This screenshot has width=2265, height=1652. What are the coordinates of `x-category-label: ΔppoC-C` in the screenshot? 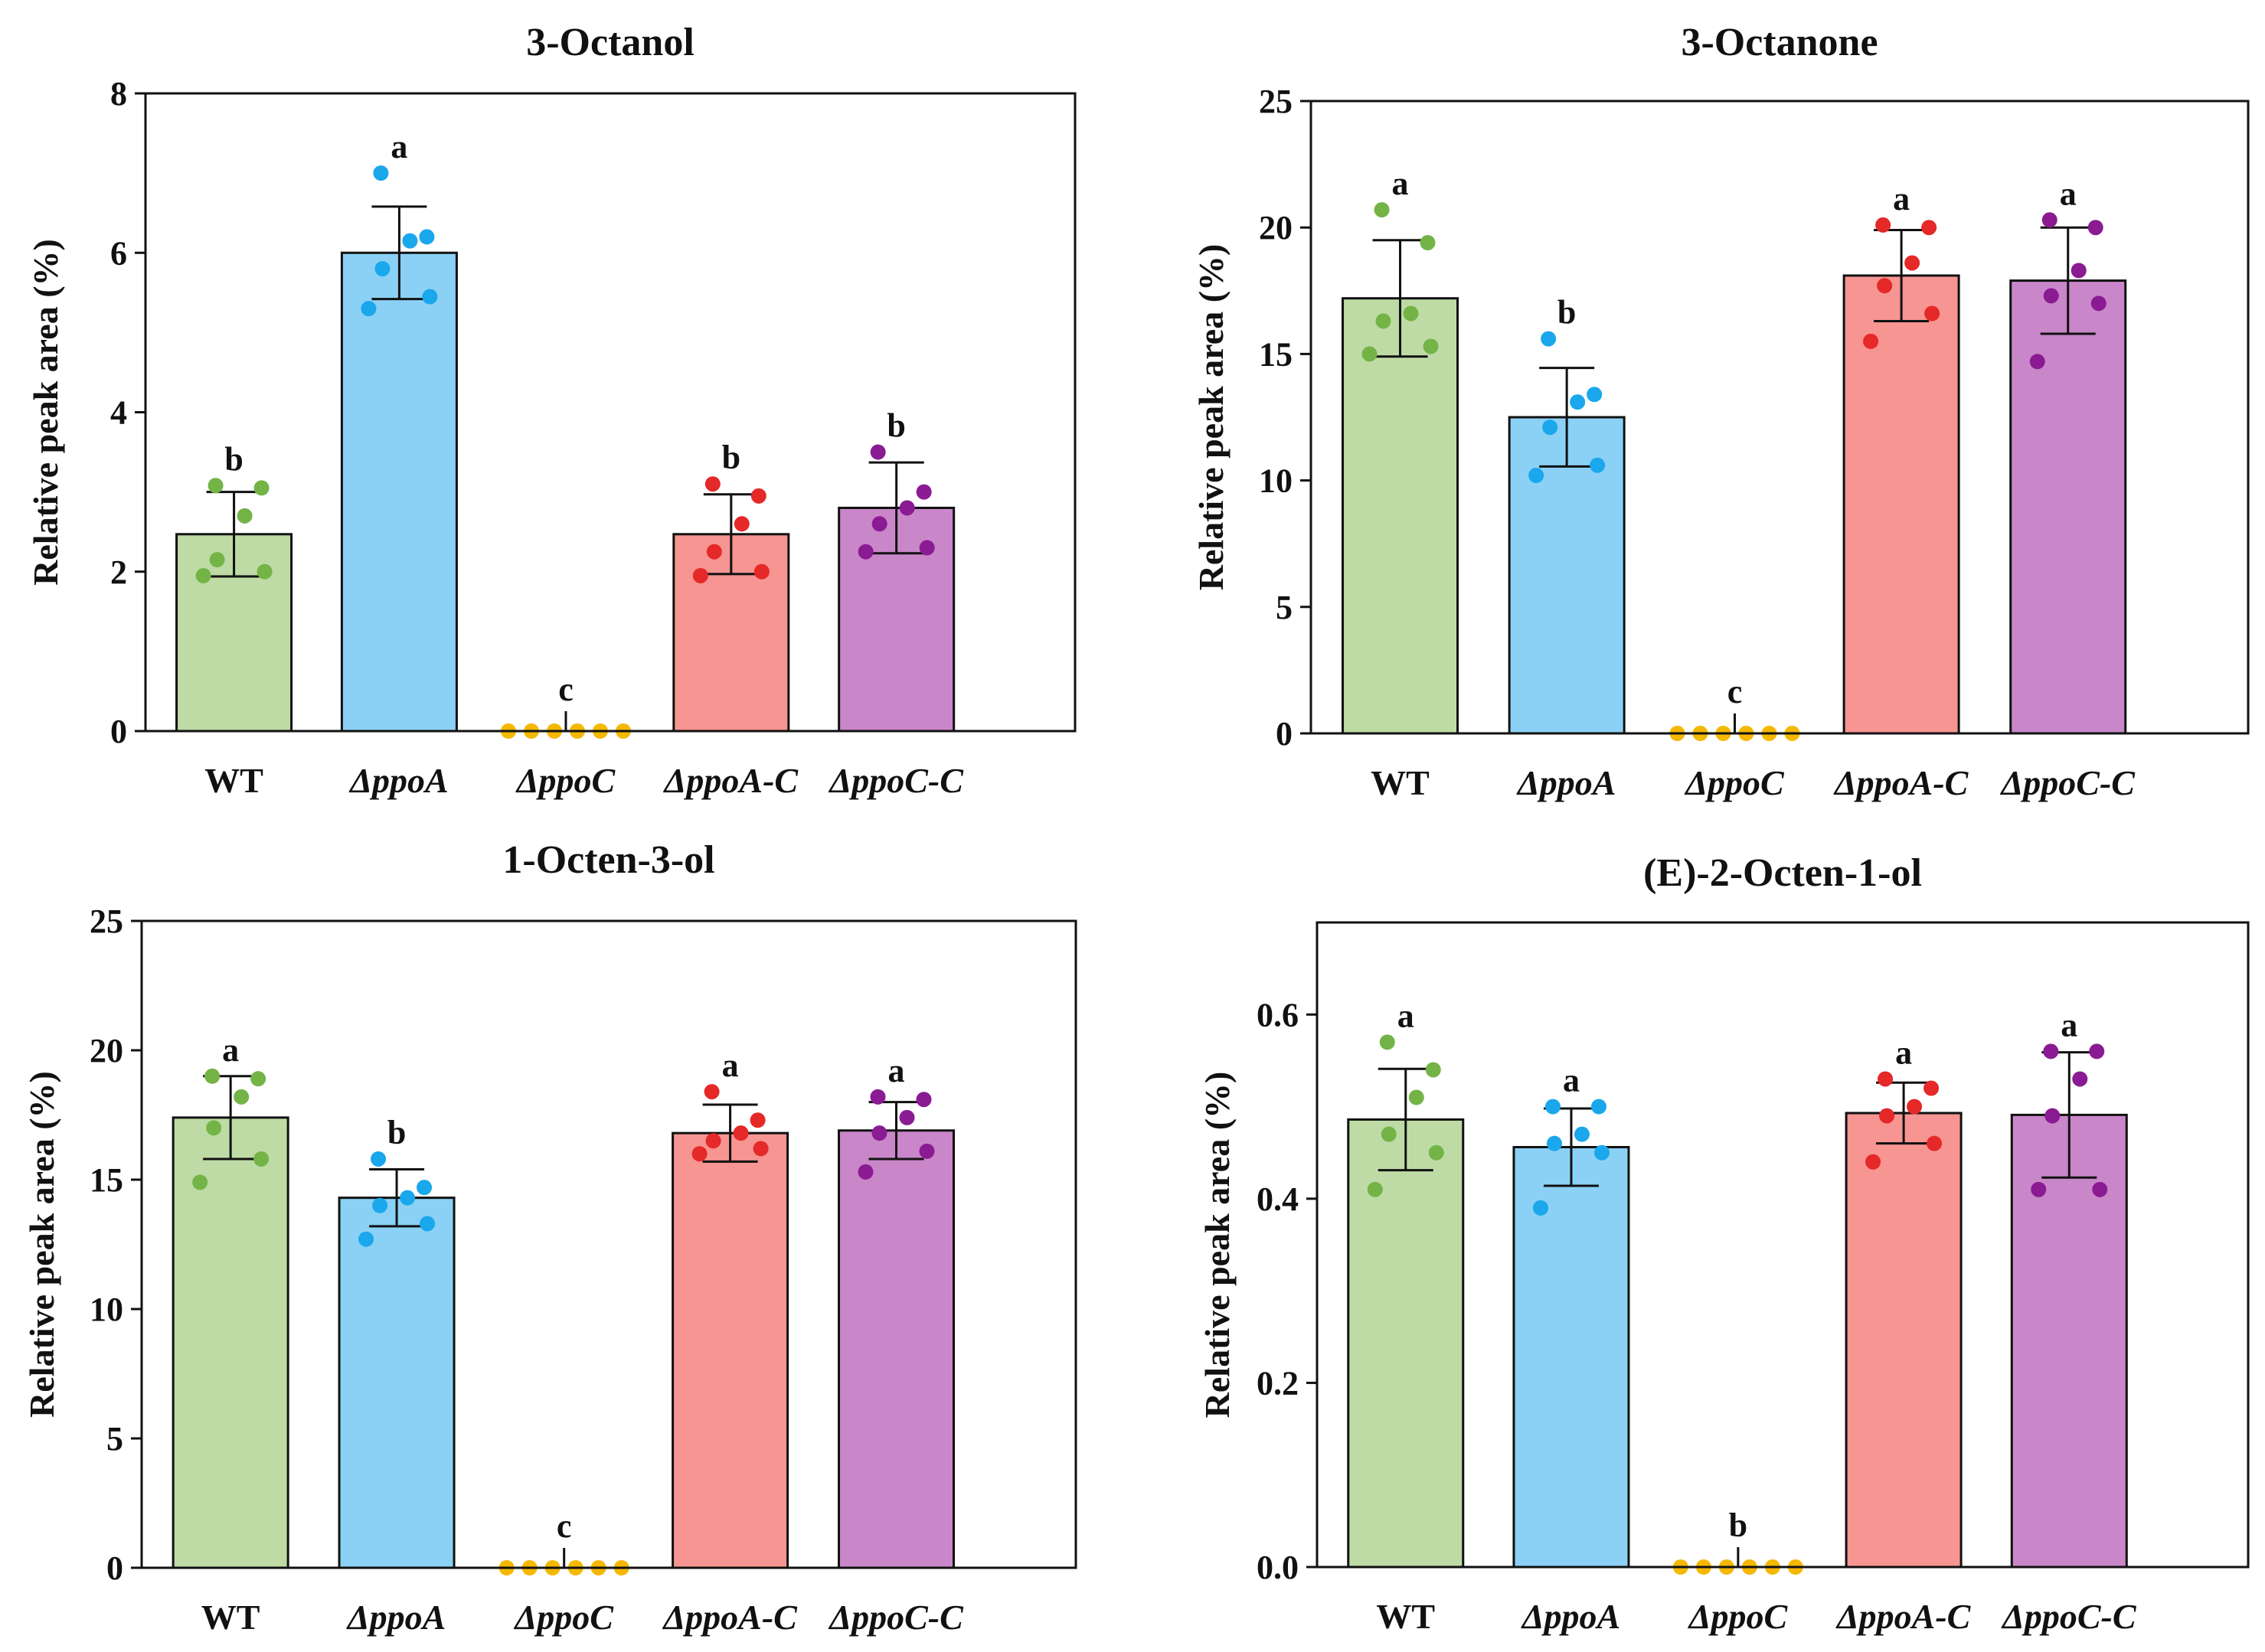 It's located at (2067, 782).